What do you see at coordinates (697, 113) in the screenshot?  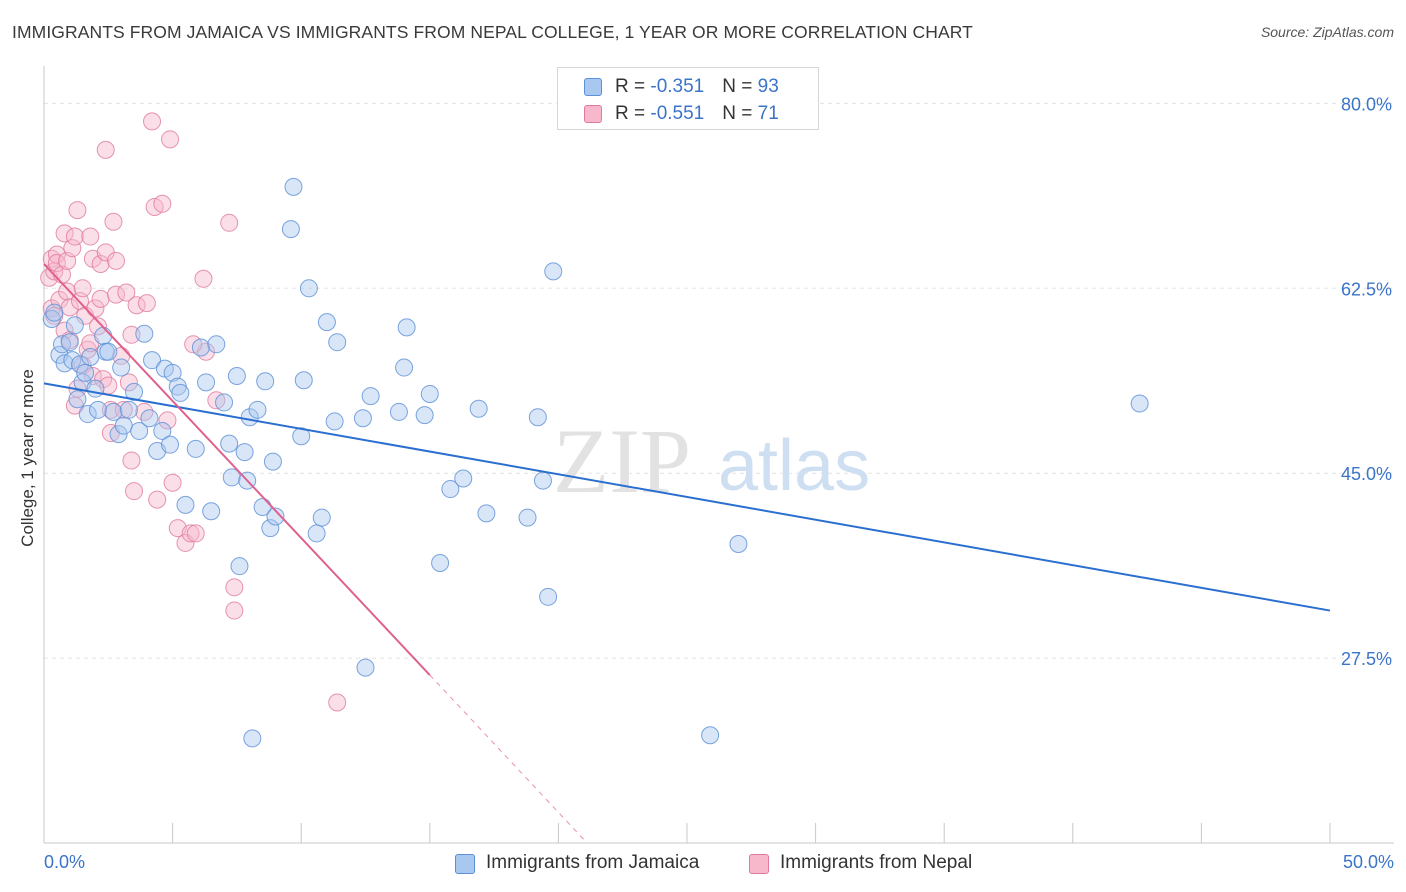 I see `legend-text-nepal: R = -0.551 N = 71` at bounding box center [697, 113].